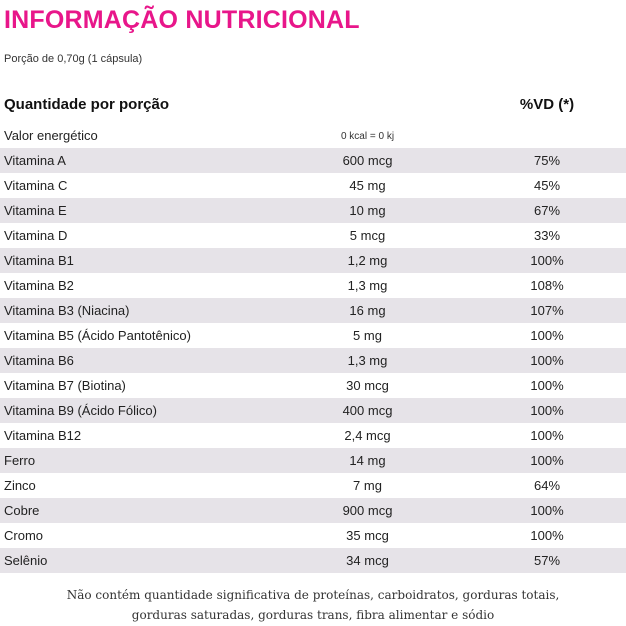  I want to click on table-row: Vitamina B5 (Ácido Pantotênico) 5 mg 100%, so click(313, 335).